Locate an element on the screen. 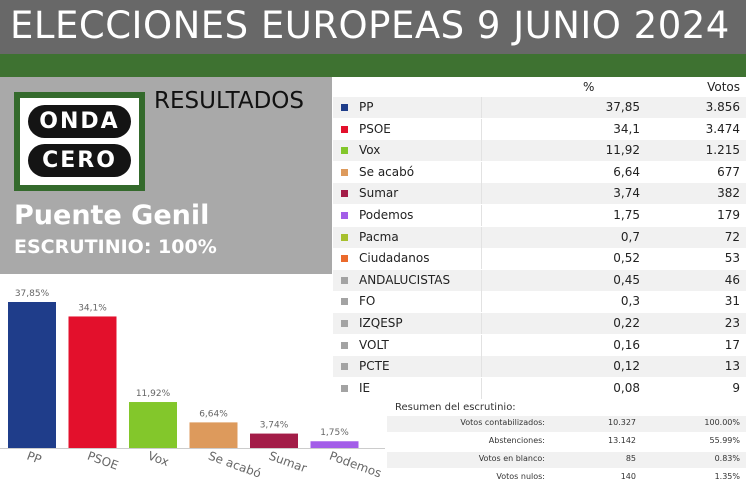 This screenshot has width=746, height=496. table-row: PCTE 0,12 13 is located at coordinates (539, 367).